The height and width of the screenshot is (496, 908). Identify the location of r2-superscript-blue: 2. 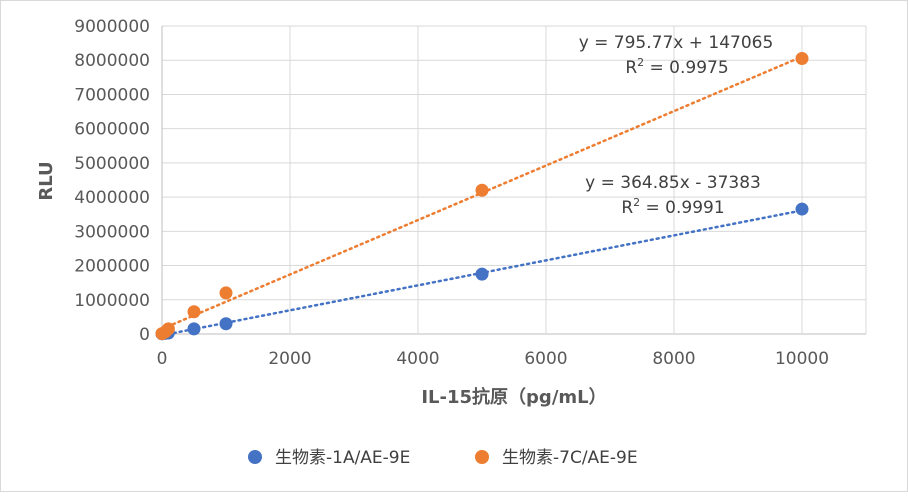
(636, 202).